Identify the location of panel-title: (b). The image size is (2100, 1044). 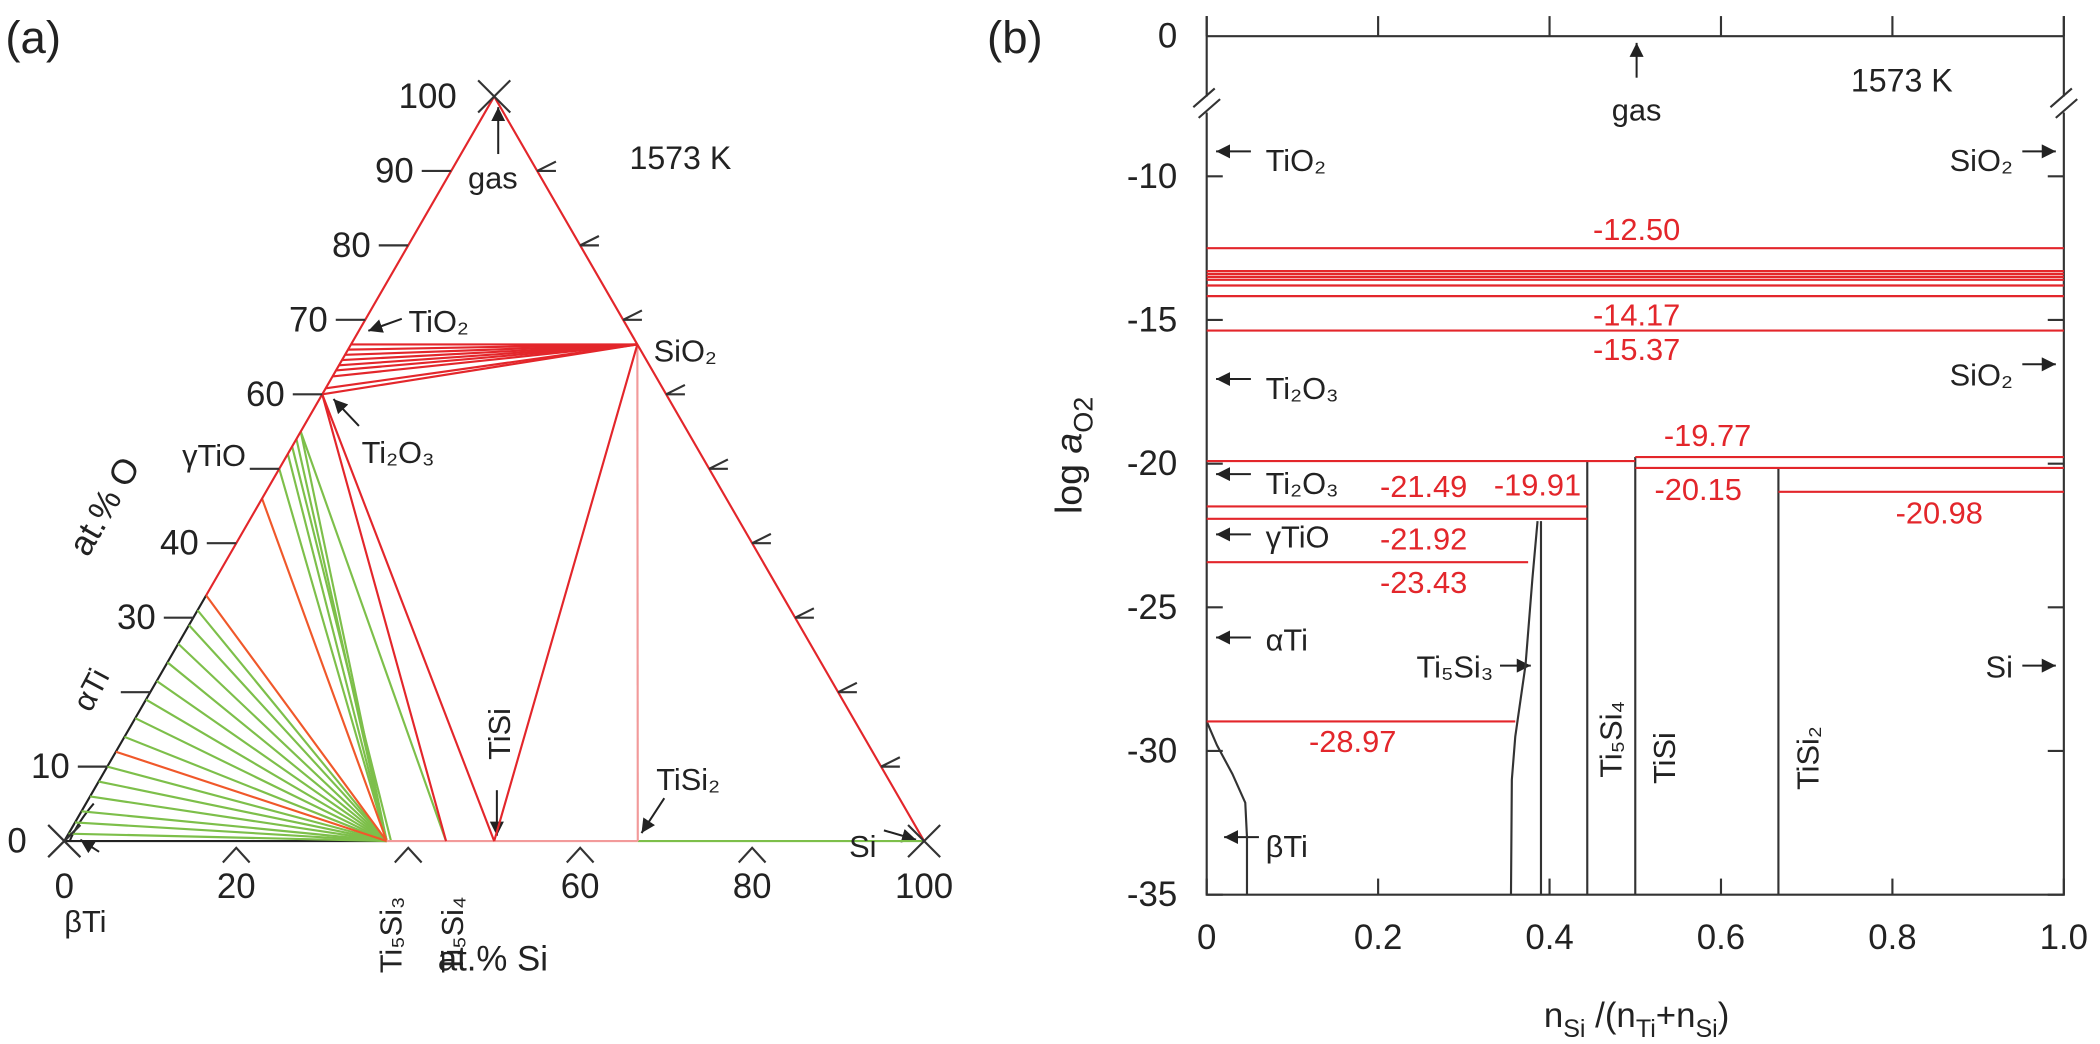
(1015, 37).